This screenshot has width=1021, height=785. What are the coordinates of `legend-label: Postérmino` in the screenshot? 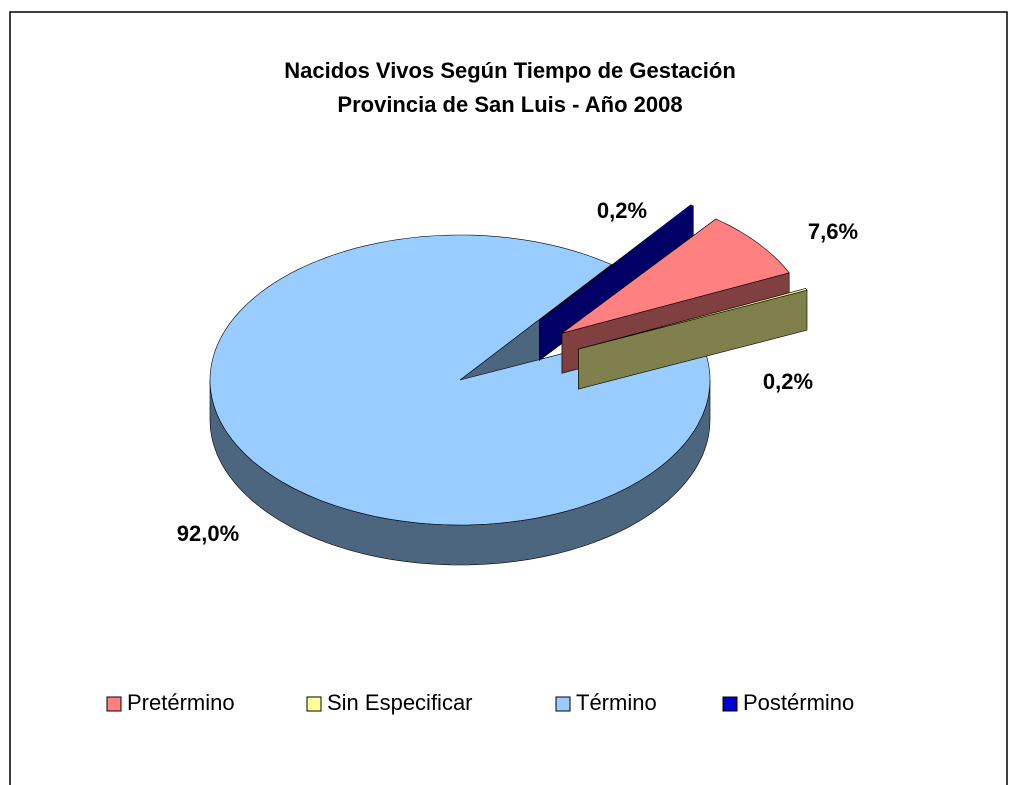 It's located at (798, 702).